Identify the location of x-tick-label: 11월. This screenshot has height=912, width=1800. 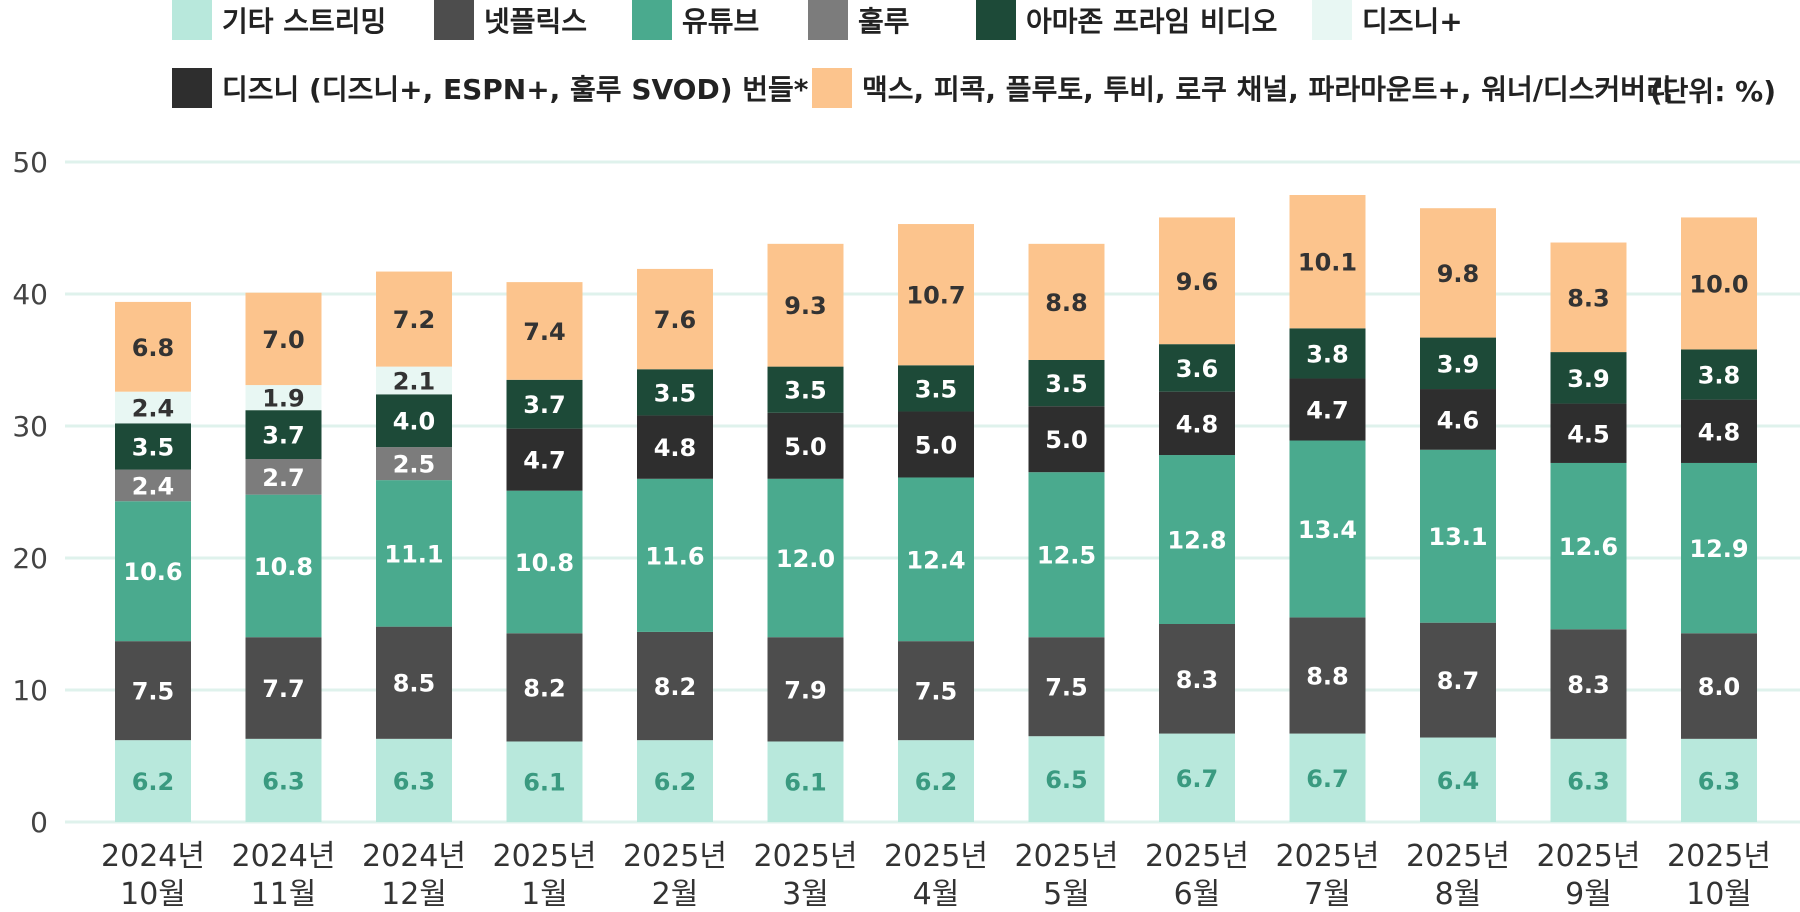
(284, 894).